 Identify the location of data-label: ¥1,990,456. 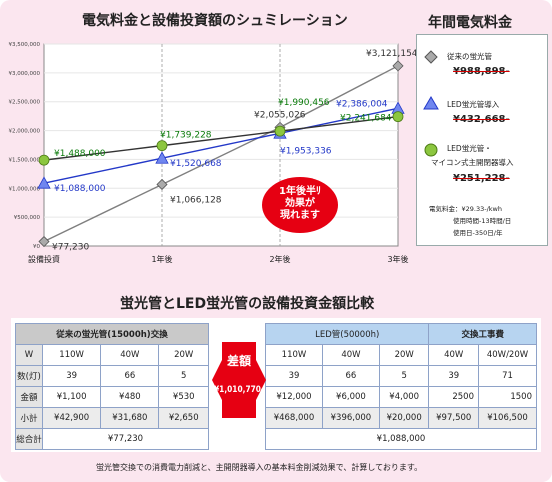
(304, 103).